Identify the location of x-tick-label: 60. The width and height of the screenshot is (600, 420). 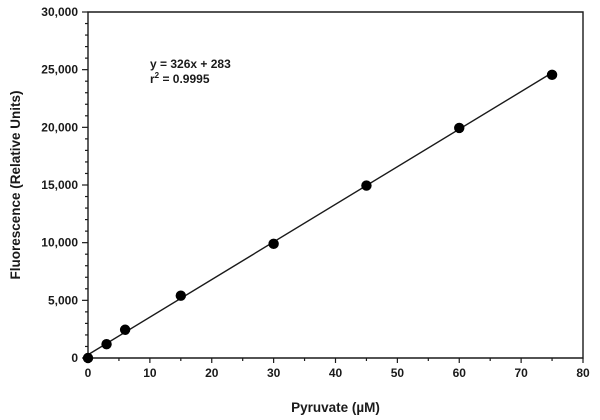
(460, 373).